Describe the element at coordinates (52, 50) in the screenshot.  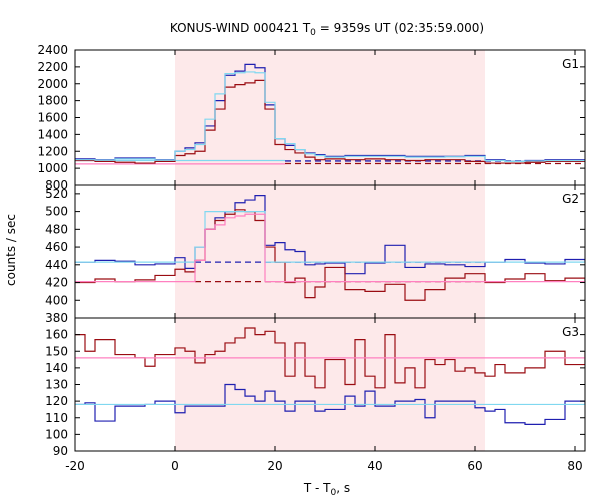
I see `y-tick-label: 2400` at that location.